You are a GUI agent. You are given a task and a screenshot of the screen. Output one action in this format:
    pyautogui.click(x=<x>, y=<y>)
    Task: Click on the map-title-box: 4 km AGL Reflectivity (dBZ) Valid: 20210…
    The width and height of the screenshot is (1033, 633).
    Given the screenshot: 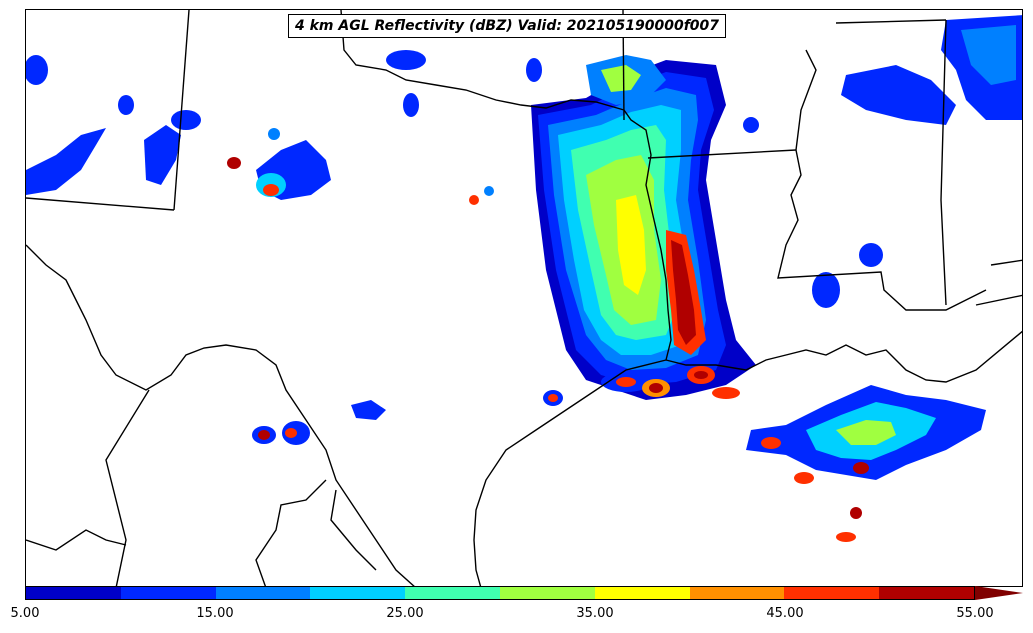 What is the action you would take?
    pyautogui.click(x=507, y=26)
    